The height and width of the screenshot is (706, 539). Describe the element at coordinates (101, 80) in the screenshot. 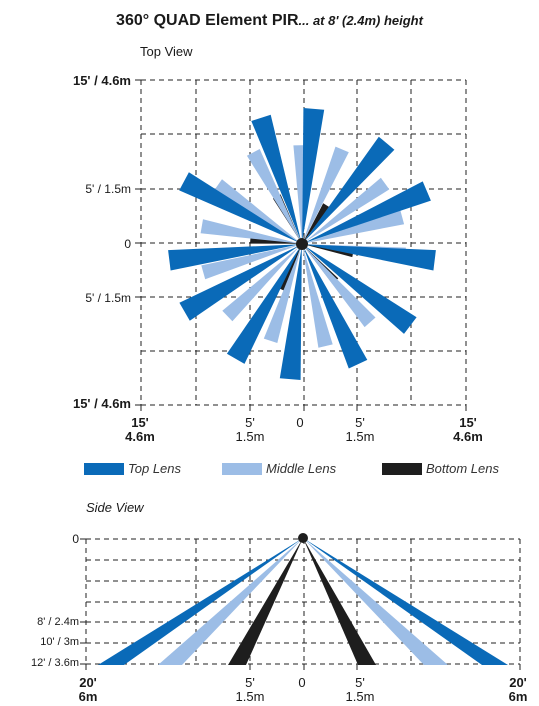

I see `top-y-label-top: 15' / 4.6m` at that location.